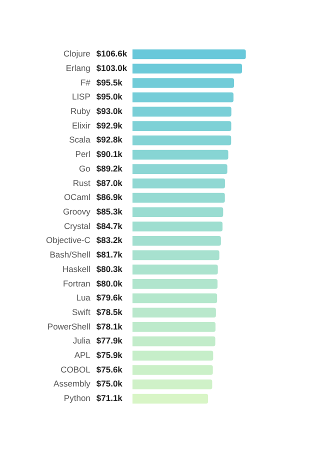  I want to click on y-tick-label: Clojure, so click(77, 53).